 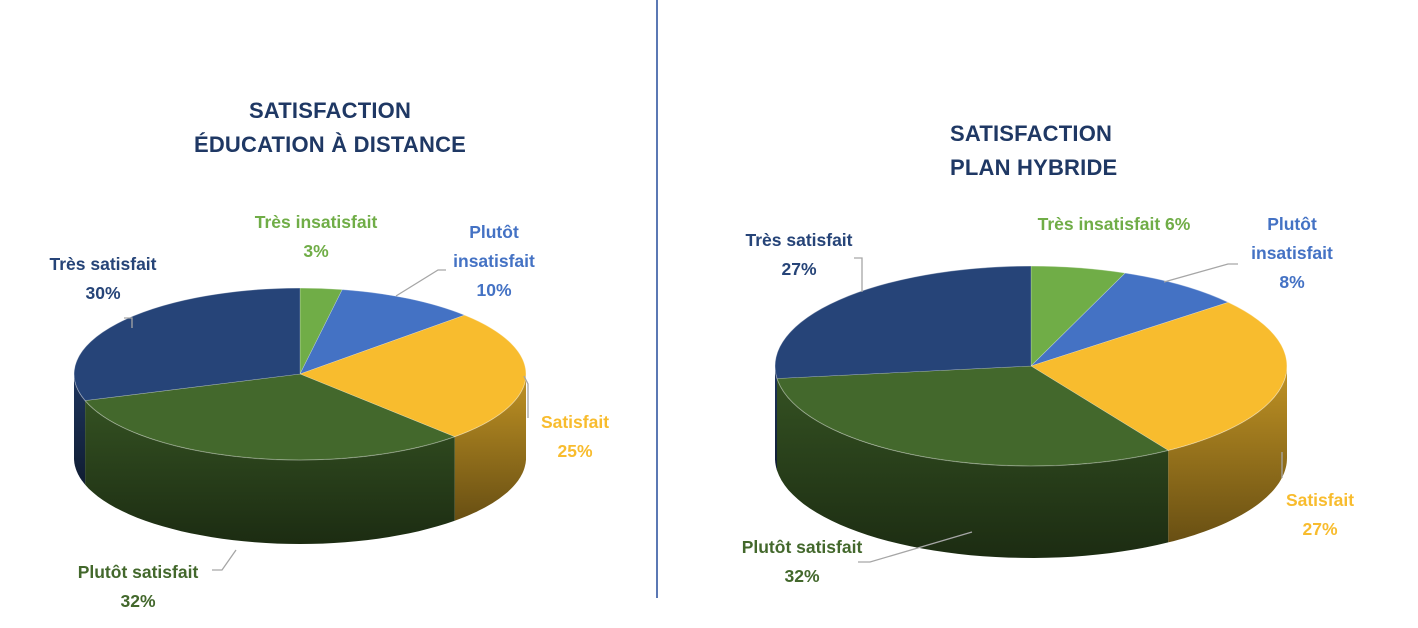 I want to click on chart-1-label-tres-insatisfait: Très insatisfait 3%, so click(x=316, y=237).